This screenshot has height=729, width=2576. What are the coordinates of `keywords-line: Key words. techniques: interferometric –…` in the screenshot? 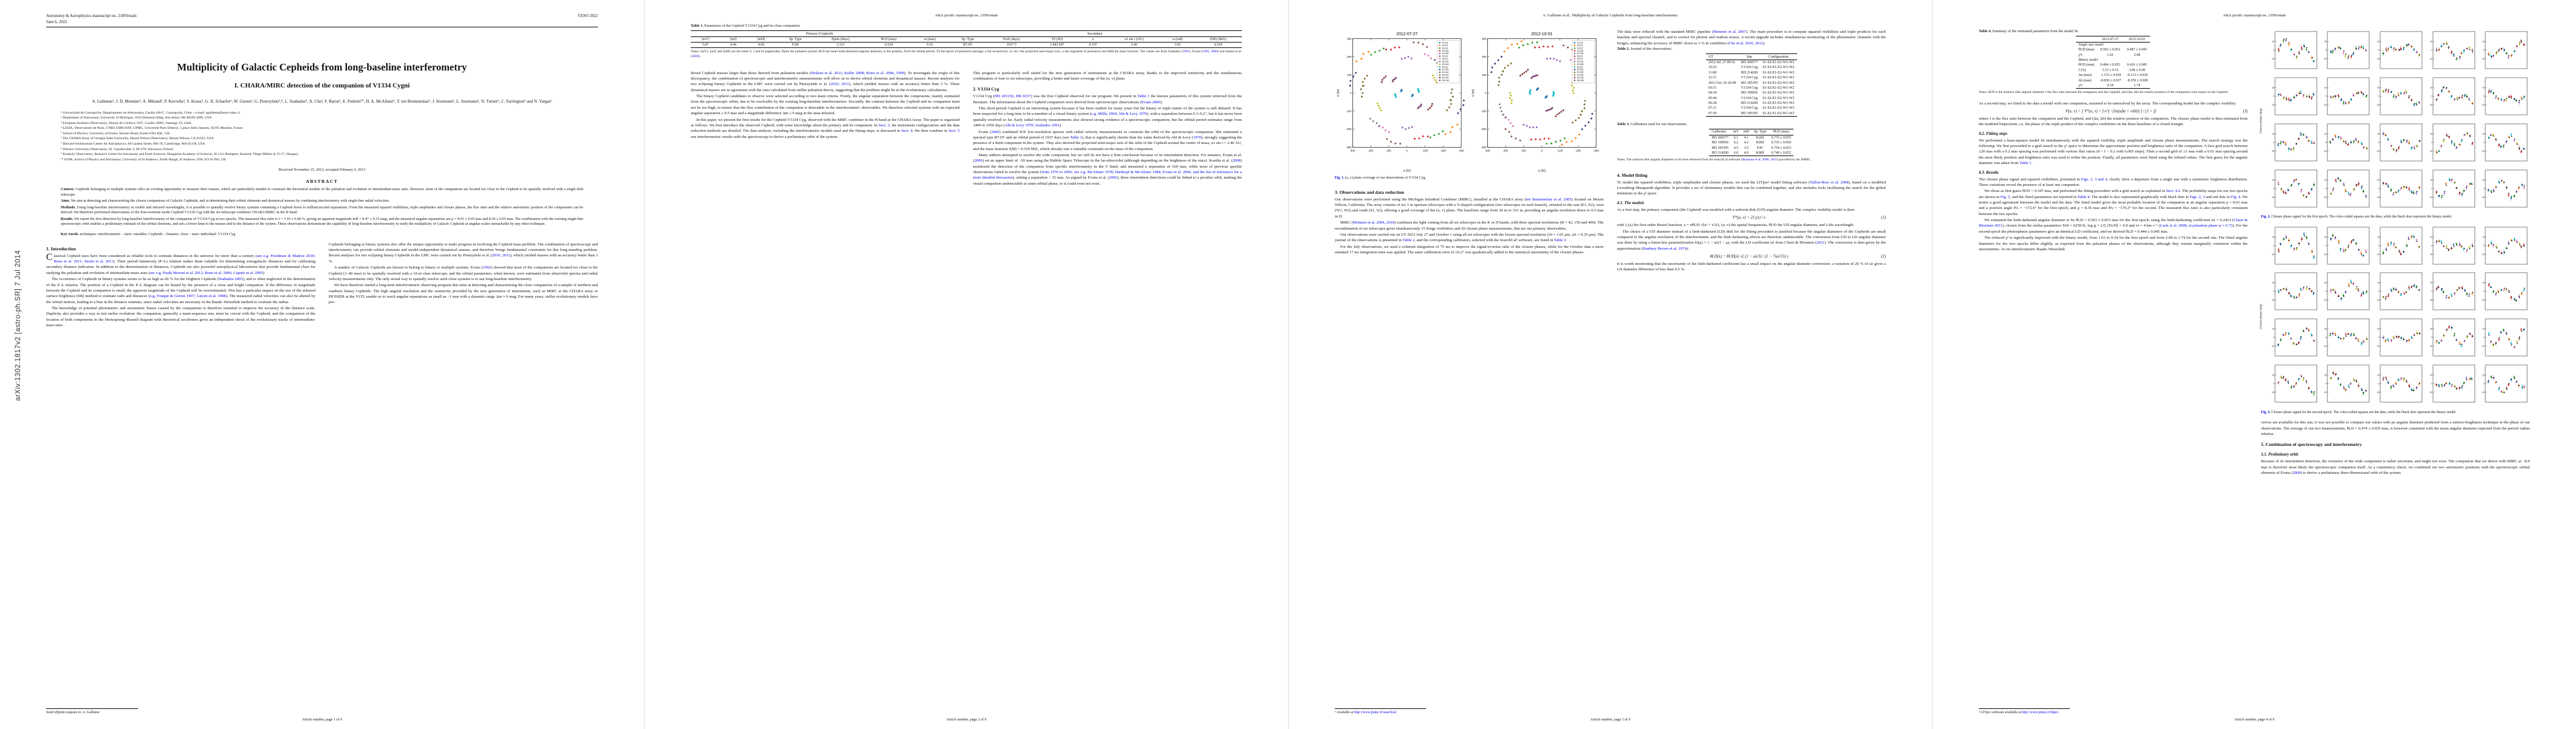 It's located at (148, 233).